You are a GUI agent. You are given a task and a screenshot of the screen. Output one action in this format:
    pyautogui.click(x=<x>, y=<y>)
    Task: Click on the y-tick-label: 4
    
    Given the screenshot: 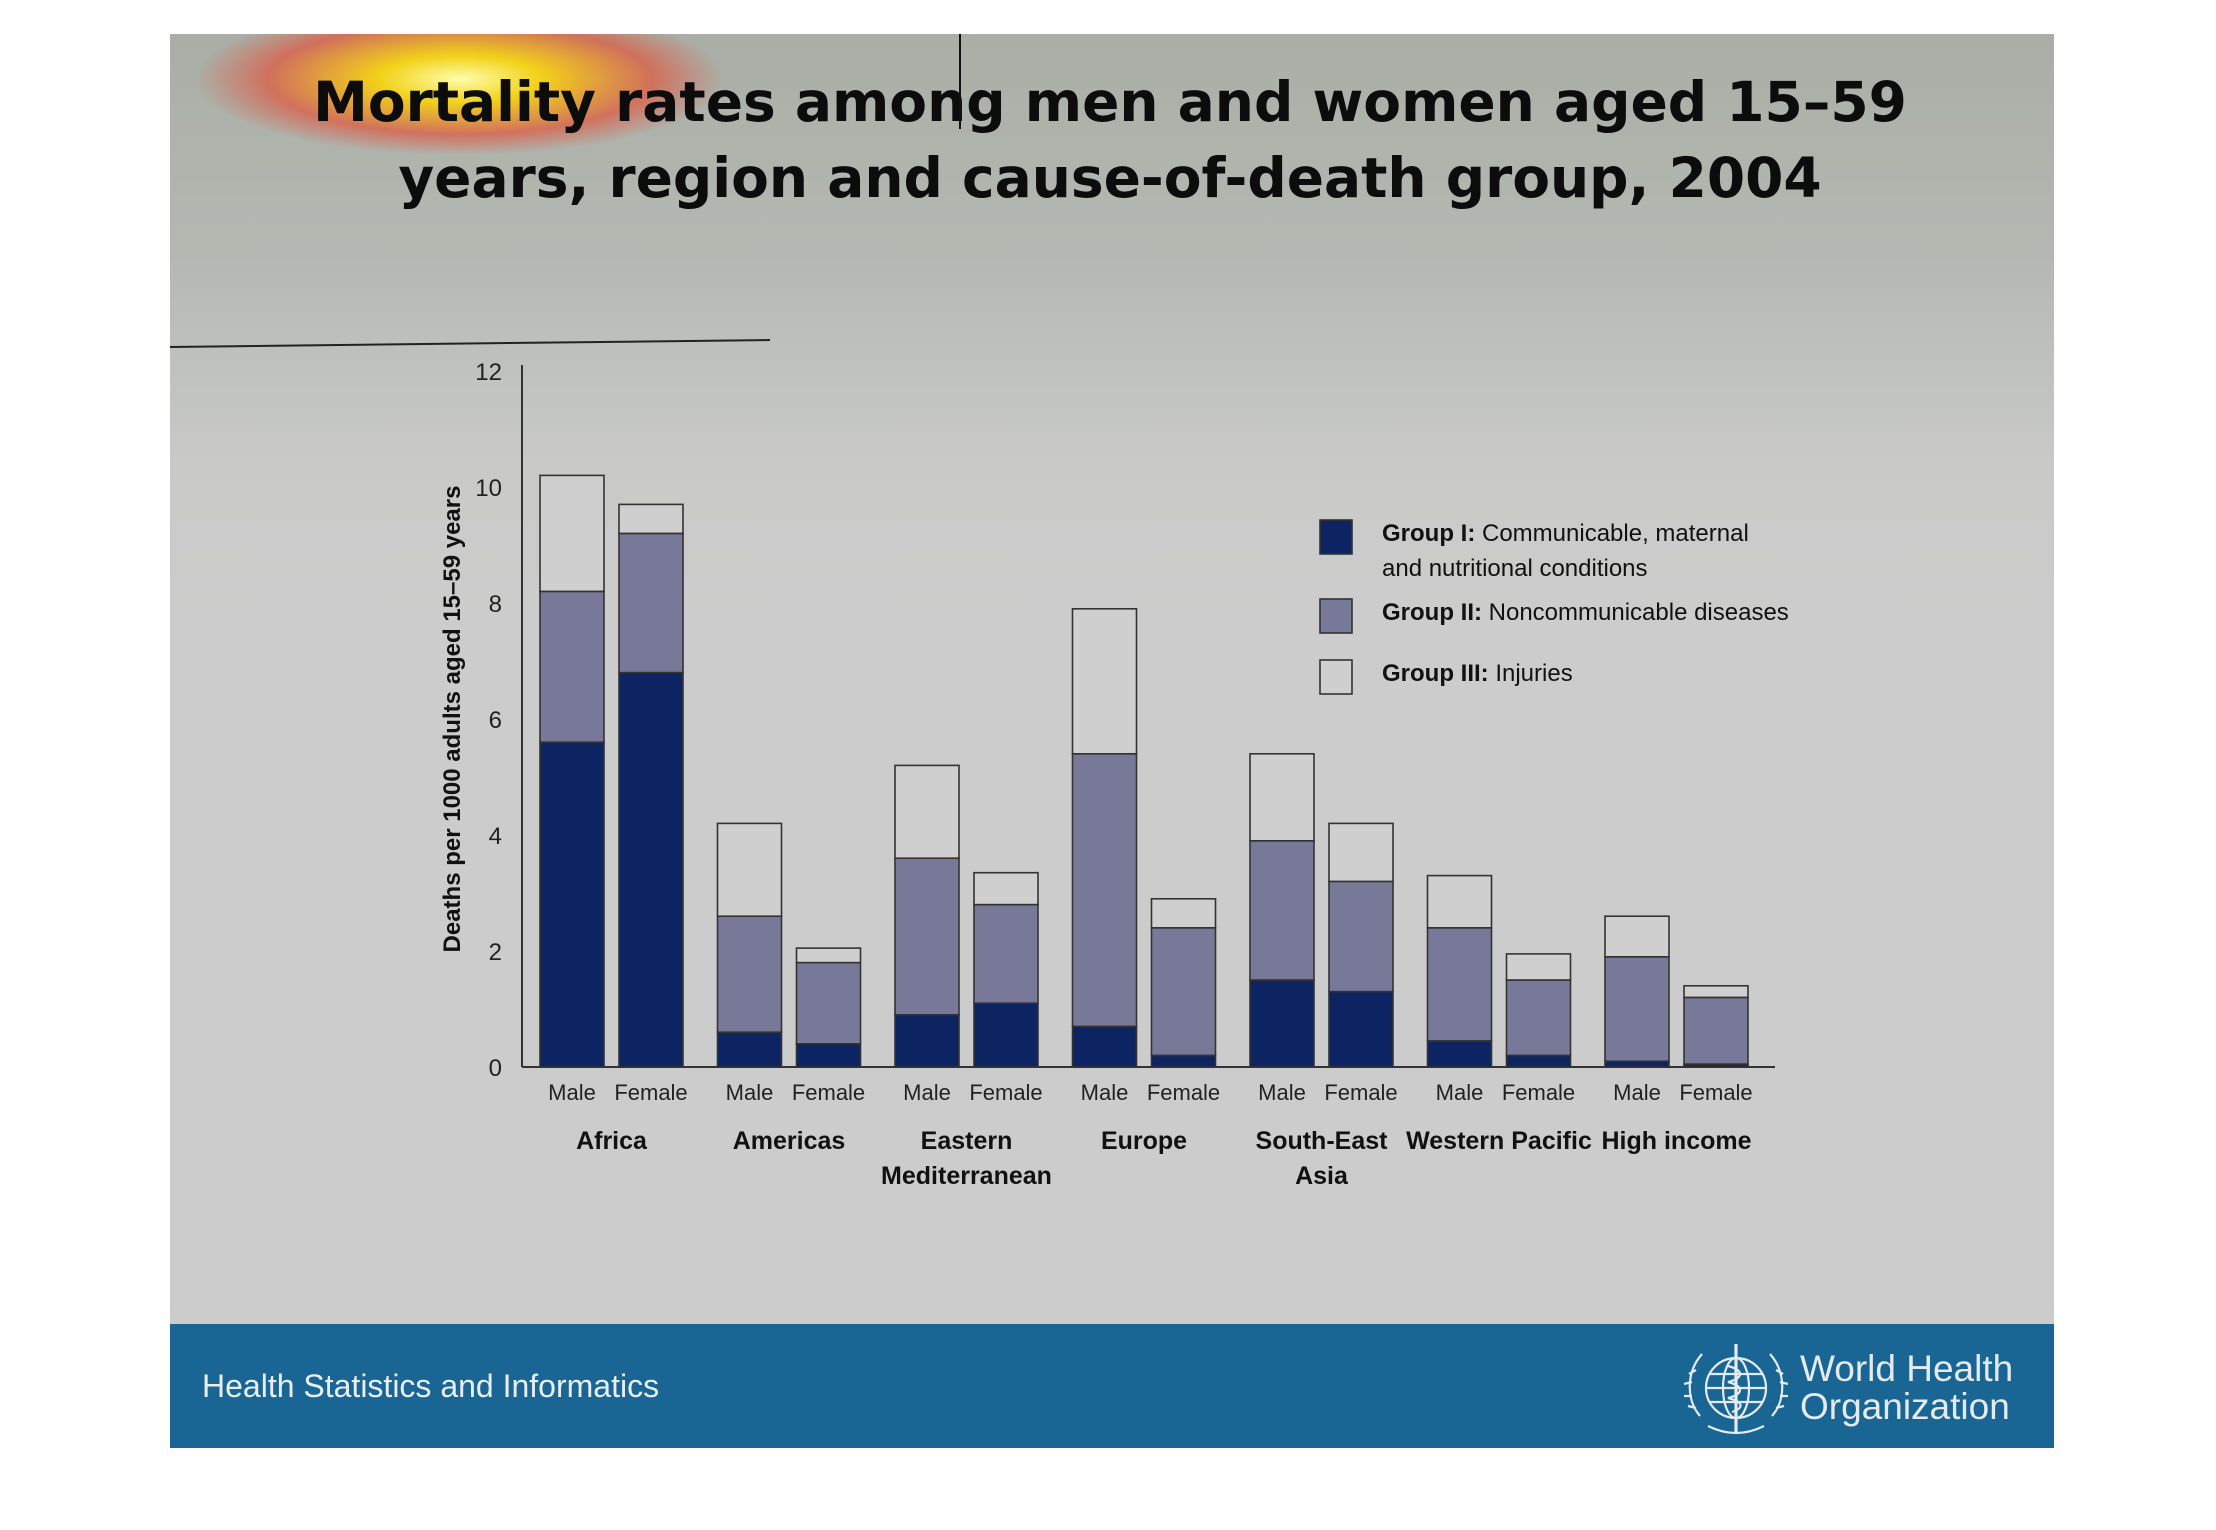 What is the action you would take?
    pyautogui.click(x=495, y=836)
    